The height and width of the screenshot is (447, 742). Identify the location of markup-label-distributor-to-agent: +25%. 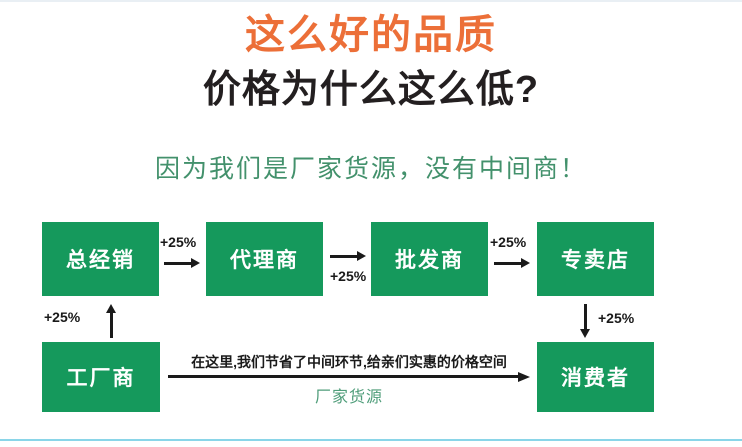
(178, 242).